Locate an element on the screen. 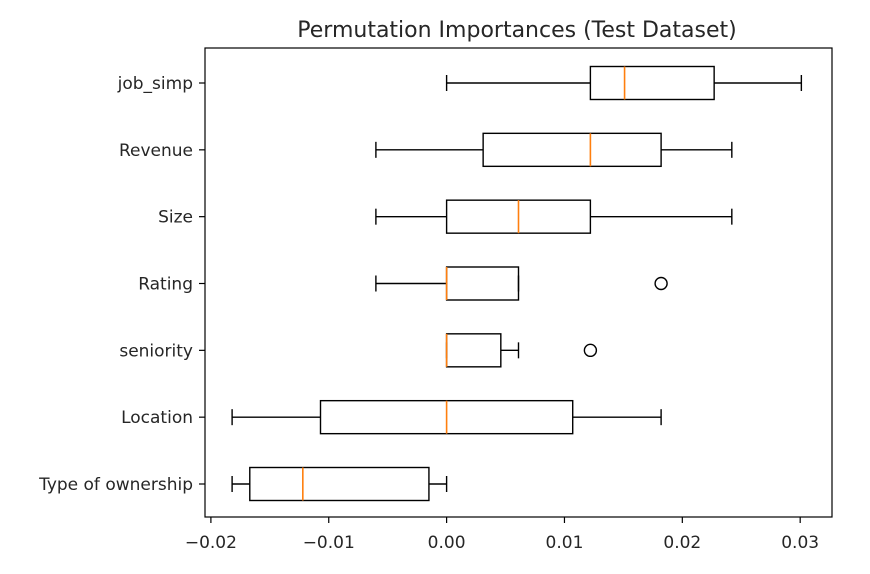 This screenshot has width=870, height=574. x-tick-label: 0.00 is located at coordinates (447, 543).